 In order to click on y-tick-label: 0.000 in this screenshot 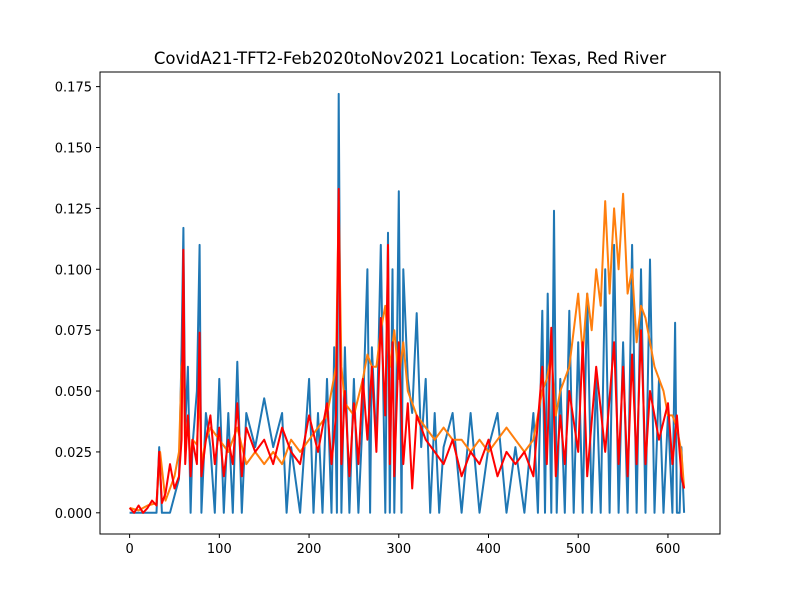, I will do `click(73, 514)`.